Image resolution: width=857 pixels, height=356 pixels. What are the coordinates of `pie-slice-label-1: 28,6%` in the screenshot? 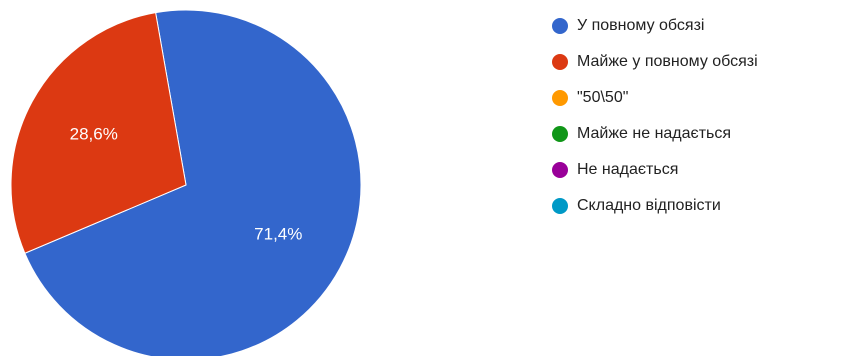 It's located at (94, 133).